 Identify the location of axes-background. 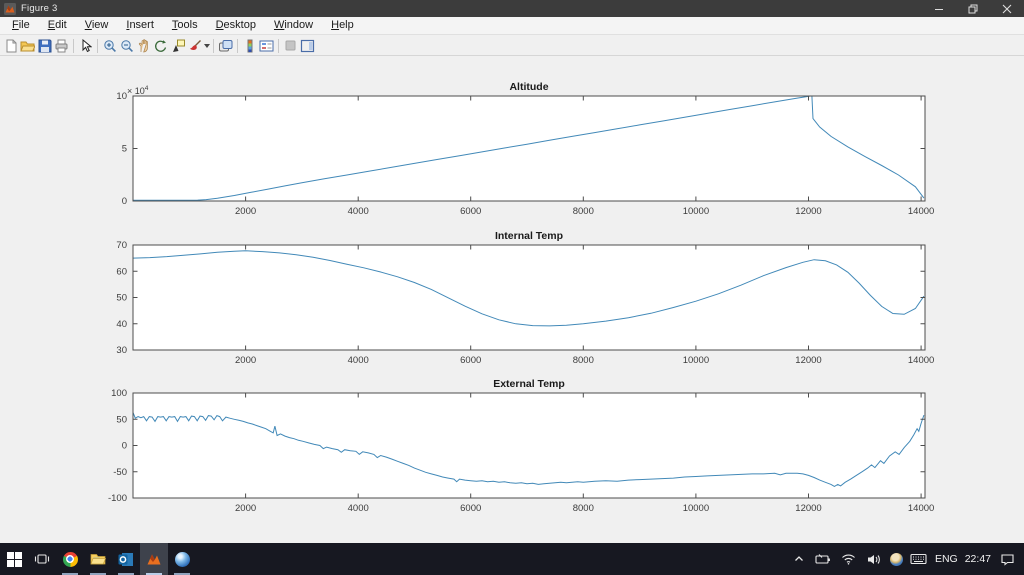
(529, 148).